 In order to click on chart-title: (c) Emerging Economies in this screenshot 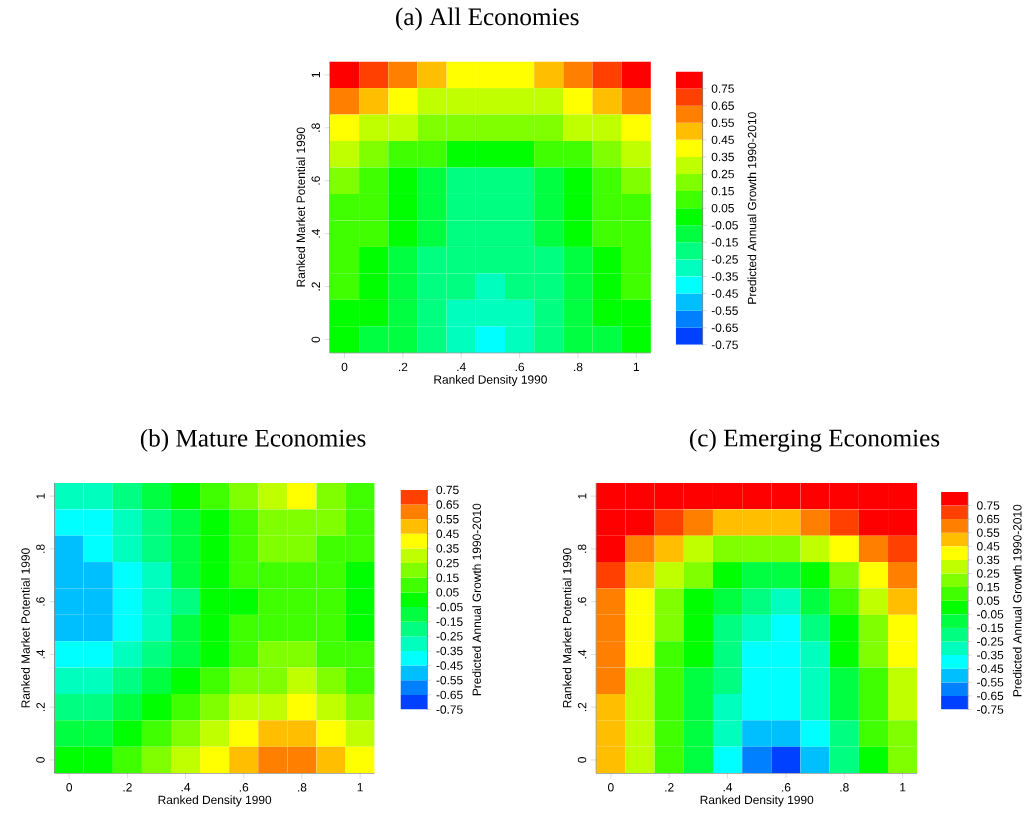, I will do `click(815, 440)`.